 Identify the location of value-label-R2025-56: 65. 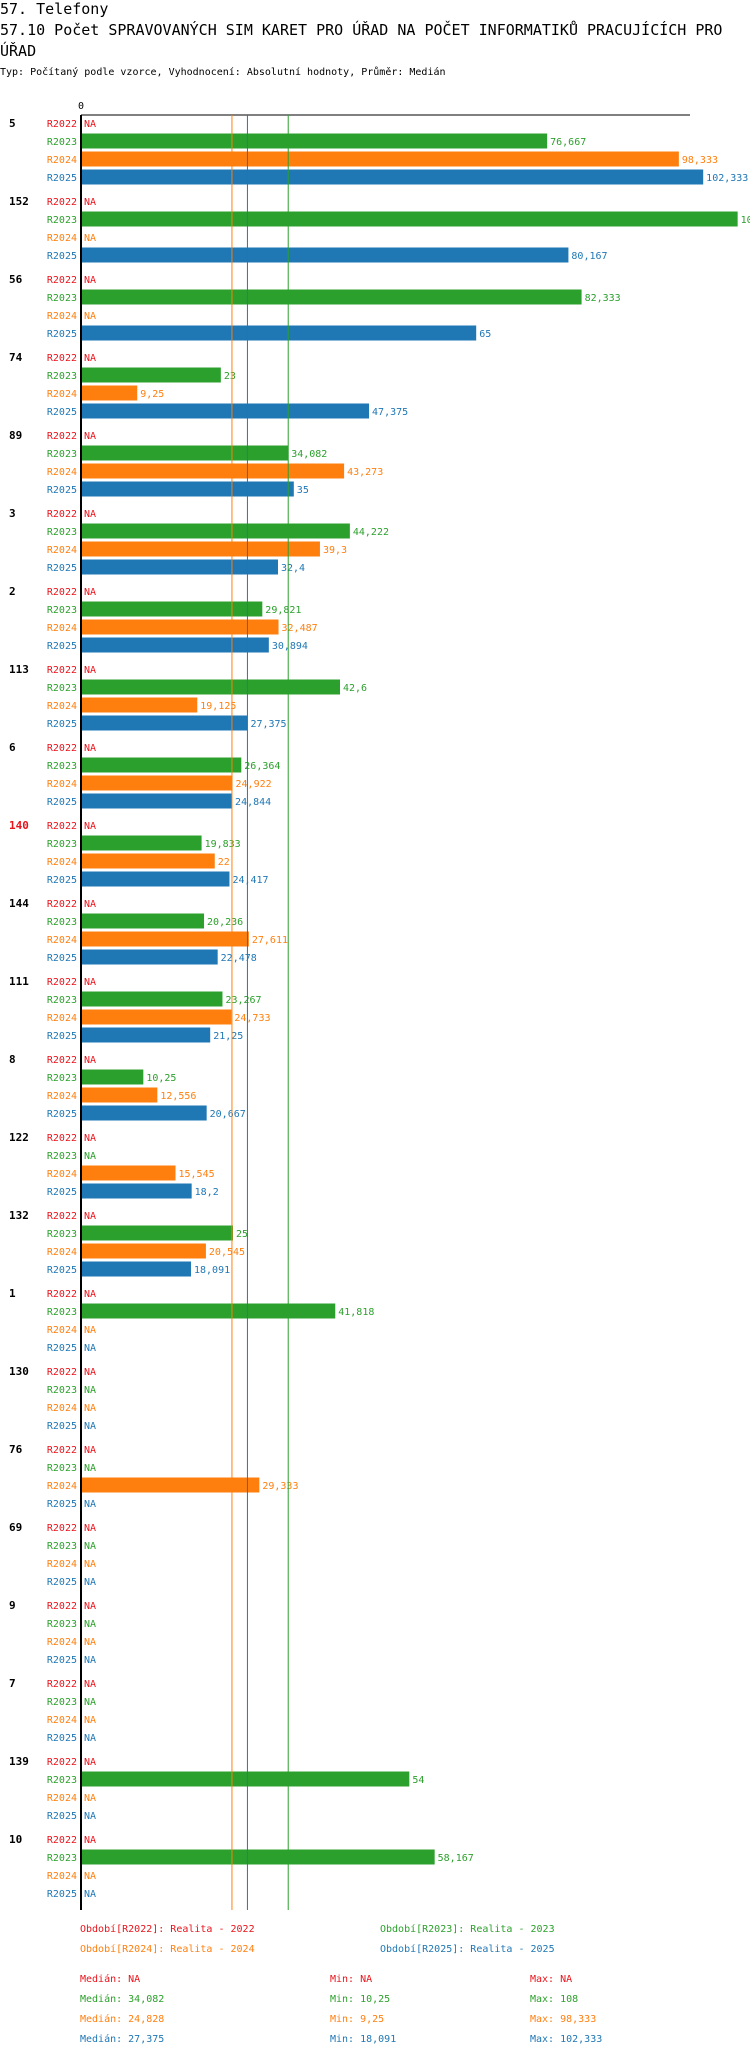
(485, 334).